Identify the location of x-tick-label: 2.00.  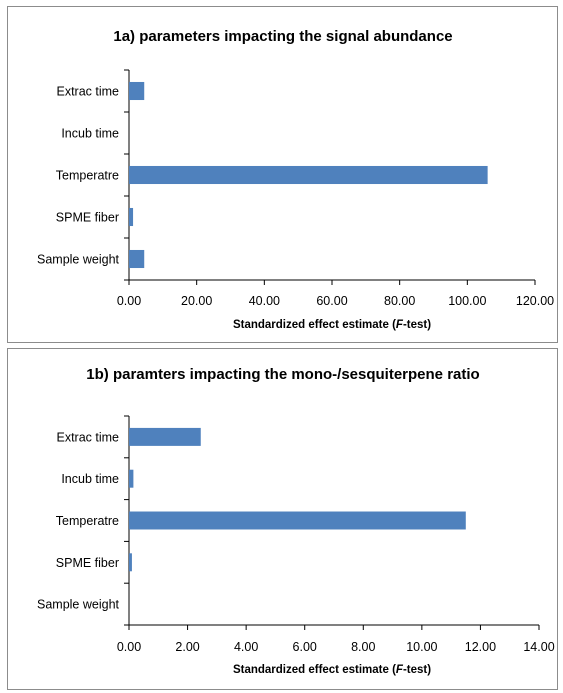
(187, 647).